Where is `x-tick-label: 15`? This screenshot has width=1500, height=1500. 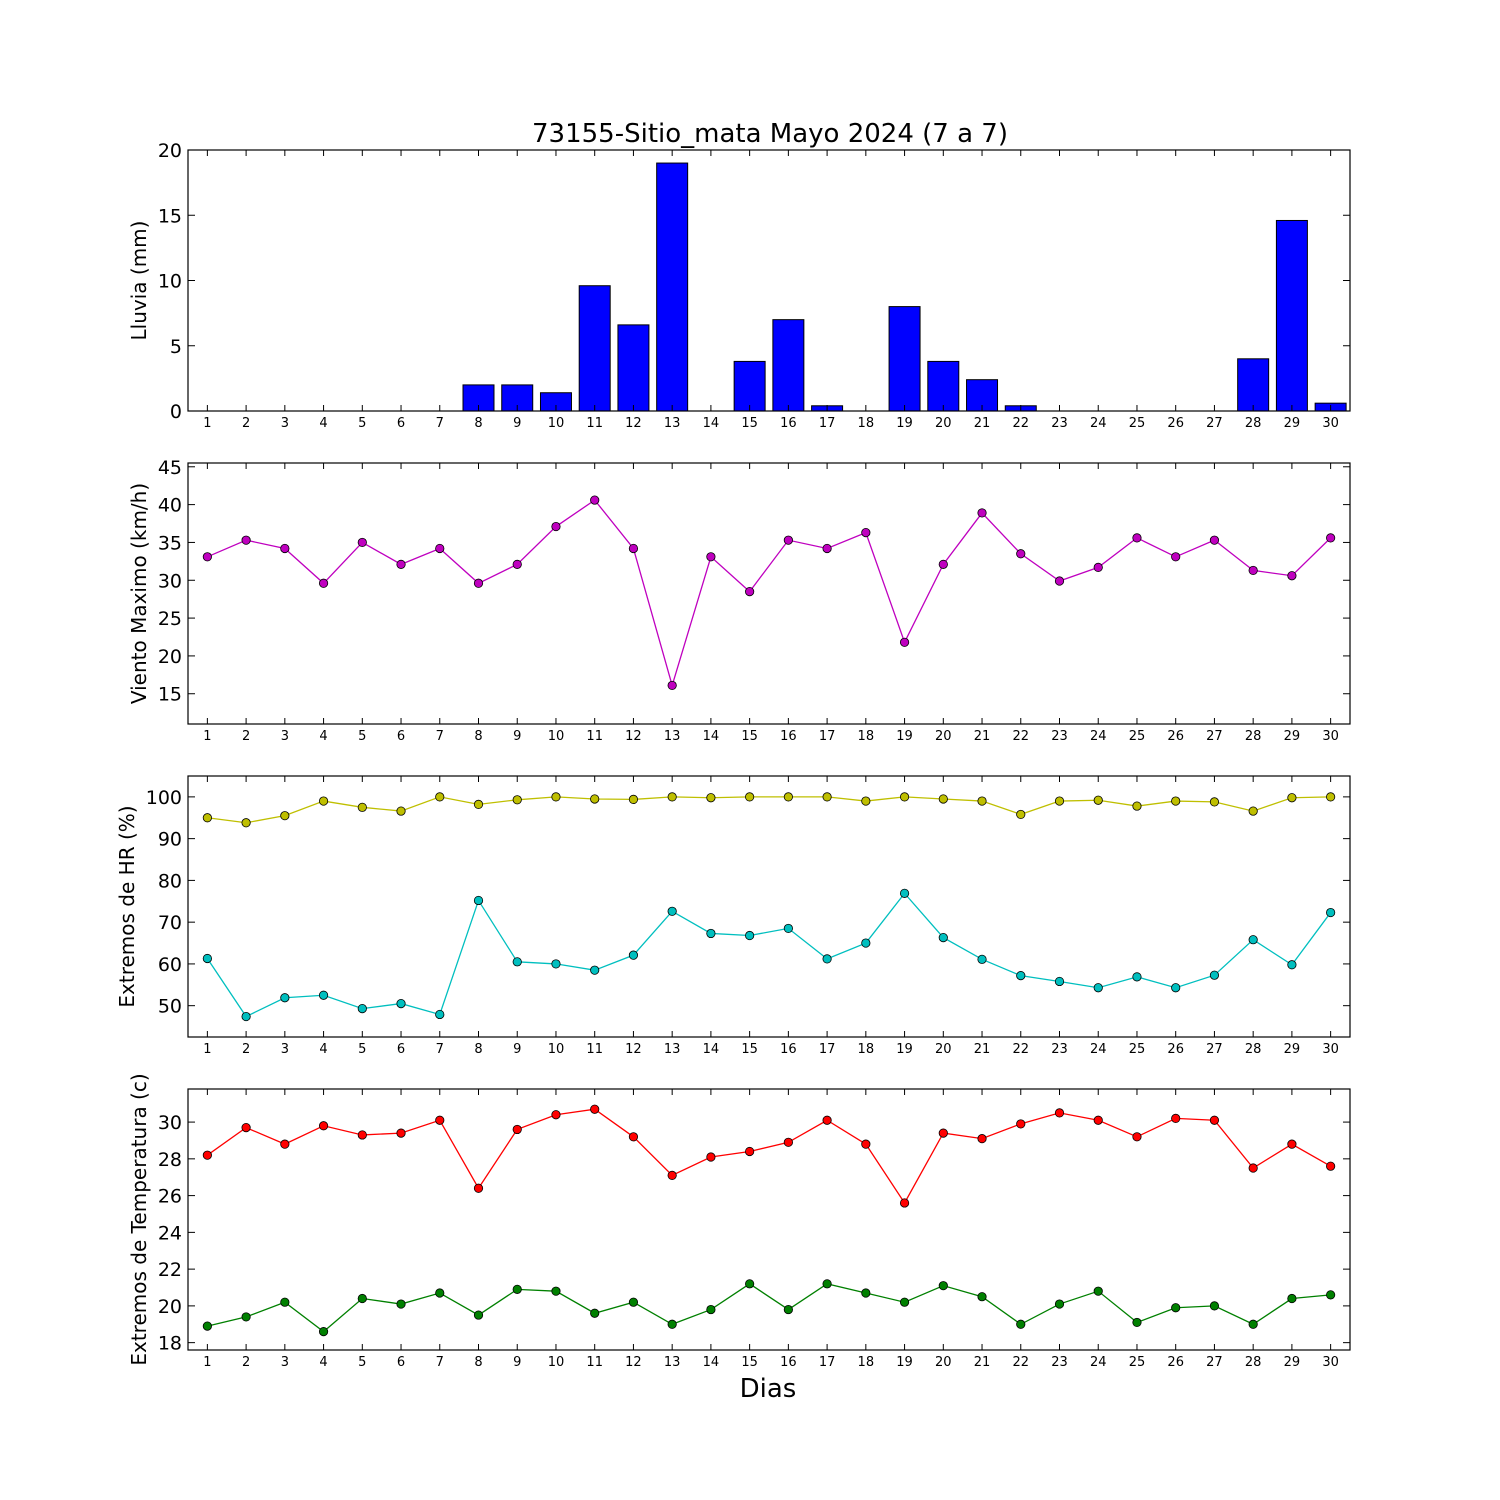
x-tick-label: 15 is located at coordinates (749, 1362).